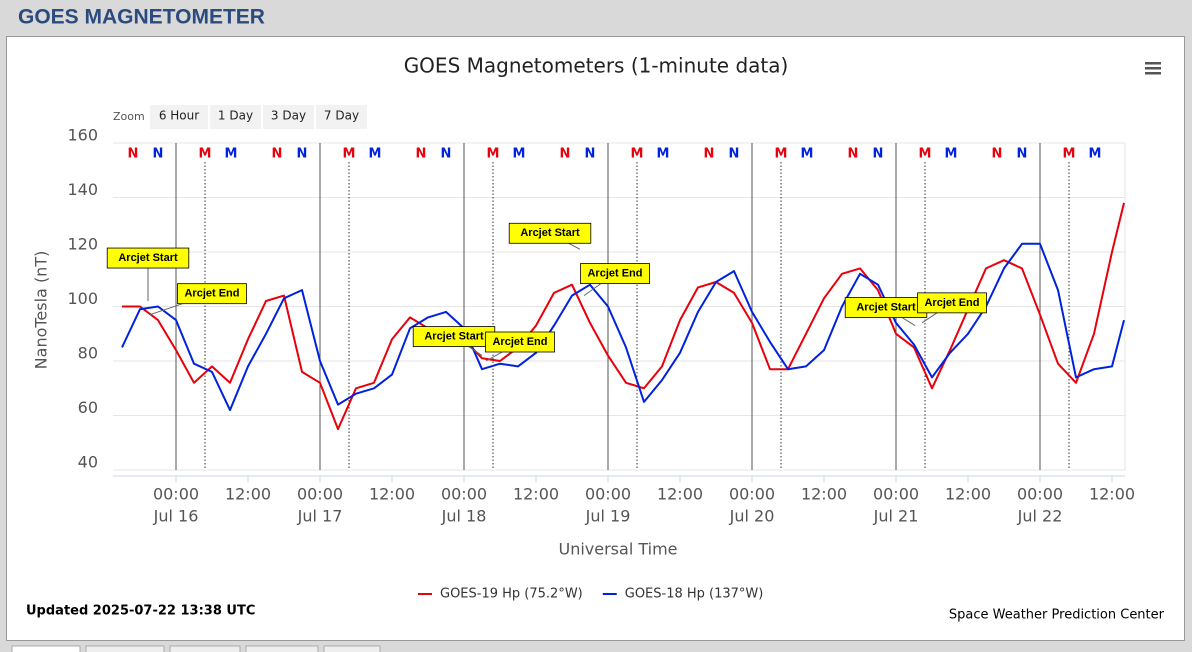 The image size is (1192, 652). What do you see at coordinates (617, 549) in the screenshot?
I see `x-axis-title: Universal Time` at bounding box center [617, 549].